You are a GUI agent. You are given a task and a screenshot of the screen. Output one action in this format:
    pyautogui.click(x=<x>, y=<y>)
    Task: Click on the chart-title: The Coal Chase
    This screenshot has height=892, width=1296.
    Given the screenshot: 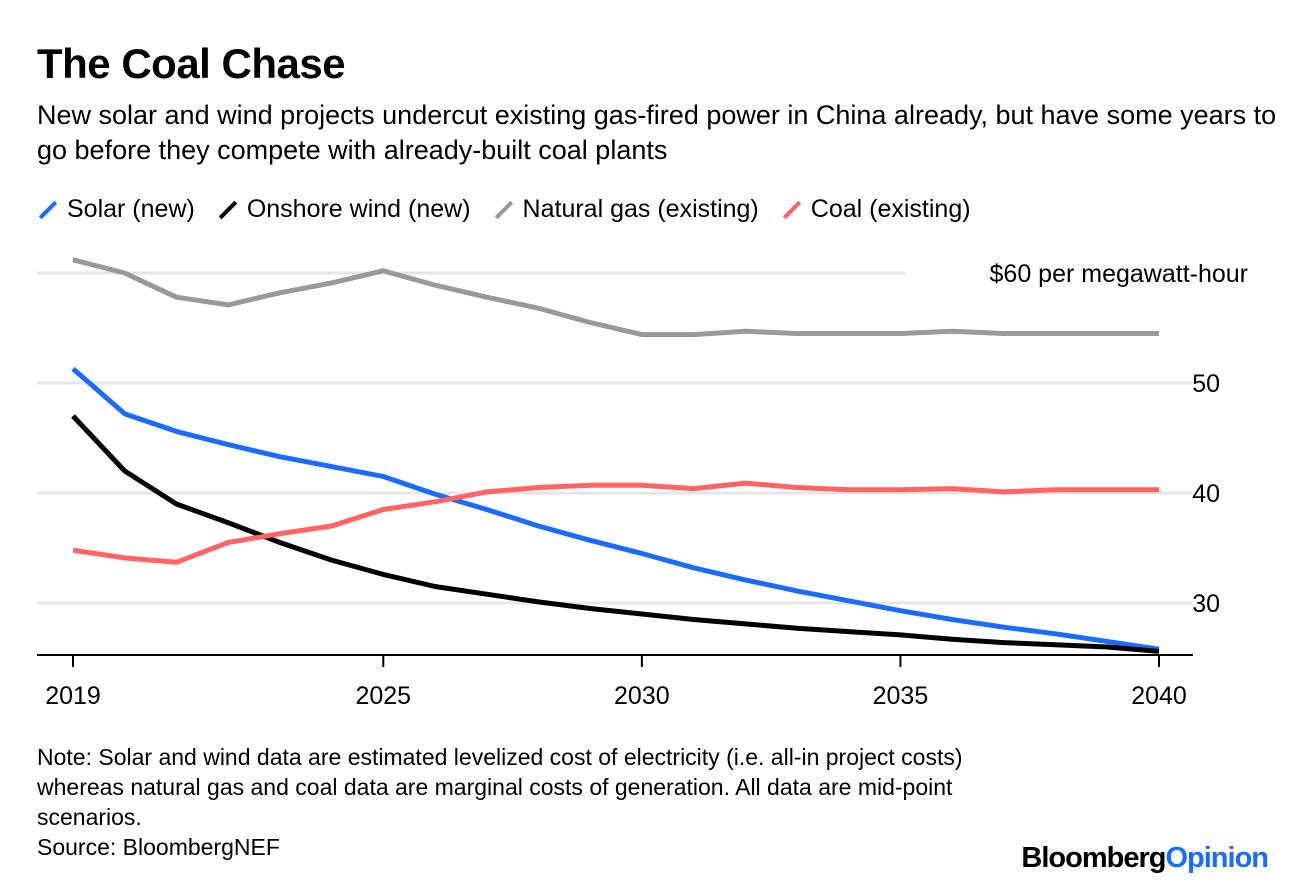 What is the action you would take?
    pyautogui.click(x=191, y=63)
    